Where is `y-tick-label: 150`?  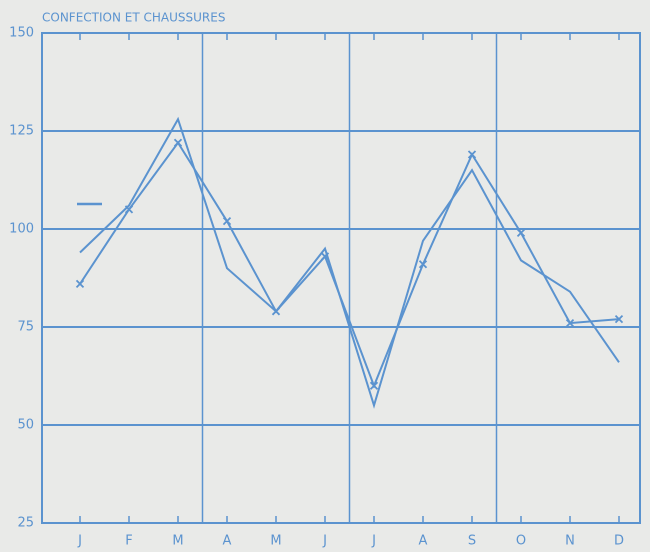 y-tick-label: 150 is located at coordinates (21, 33).